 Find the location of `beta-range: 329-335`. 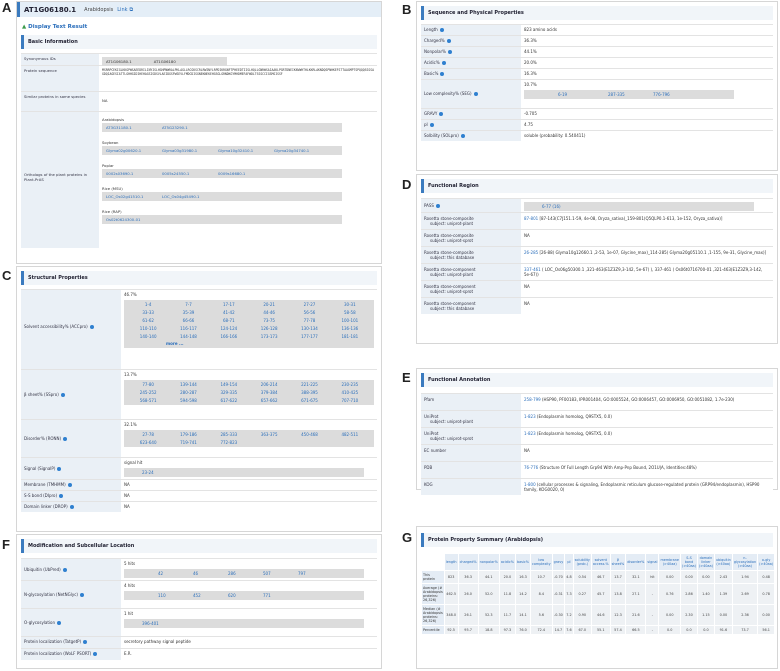

beta-range: 329-335 is located at coordinates (229, 392).